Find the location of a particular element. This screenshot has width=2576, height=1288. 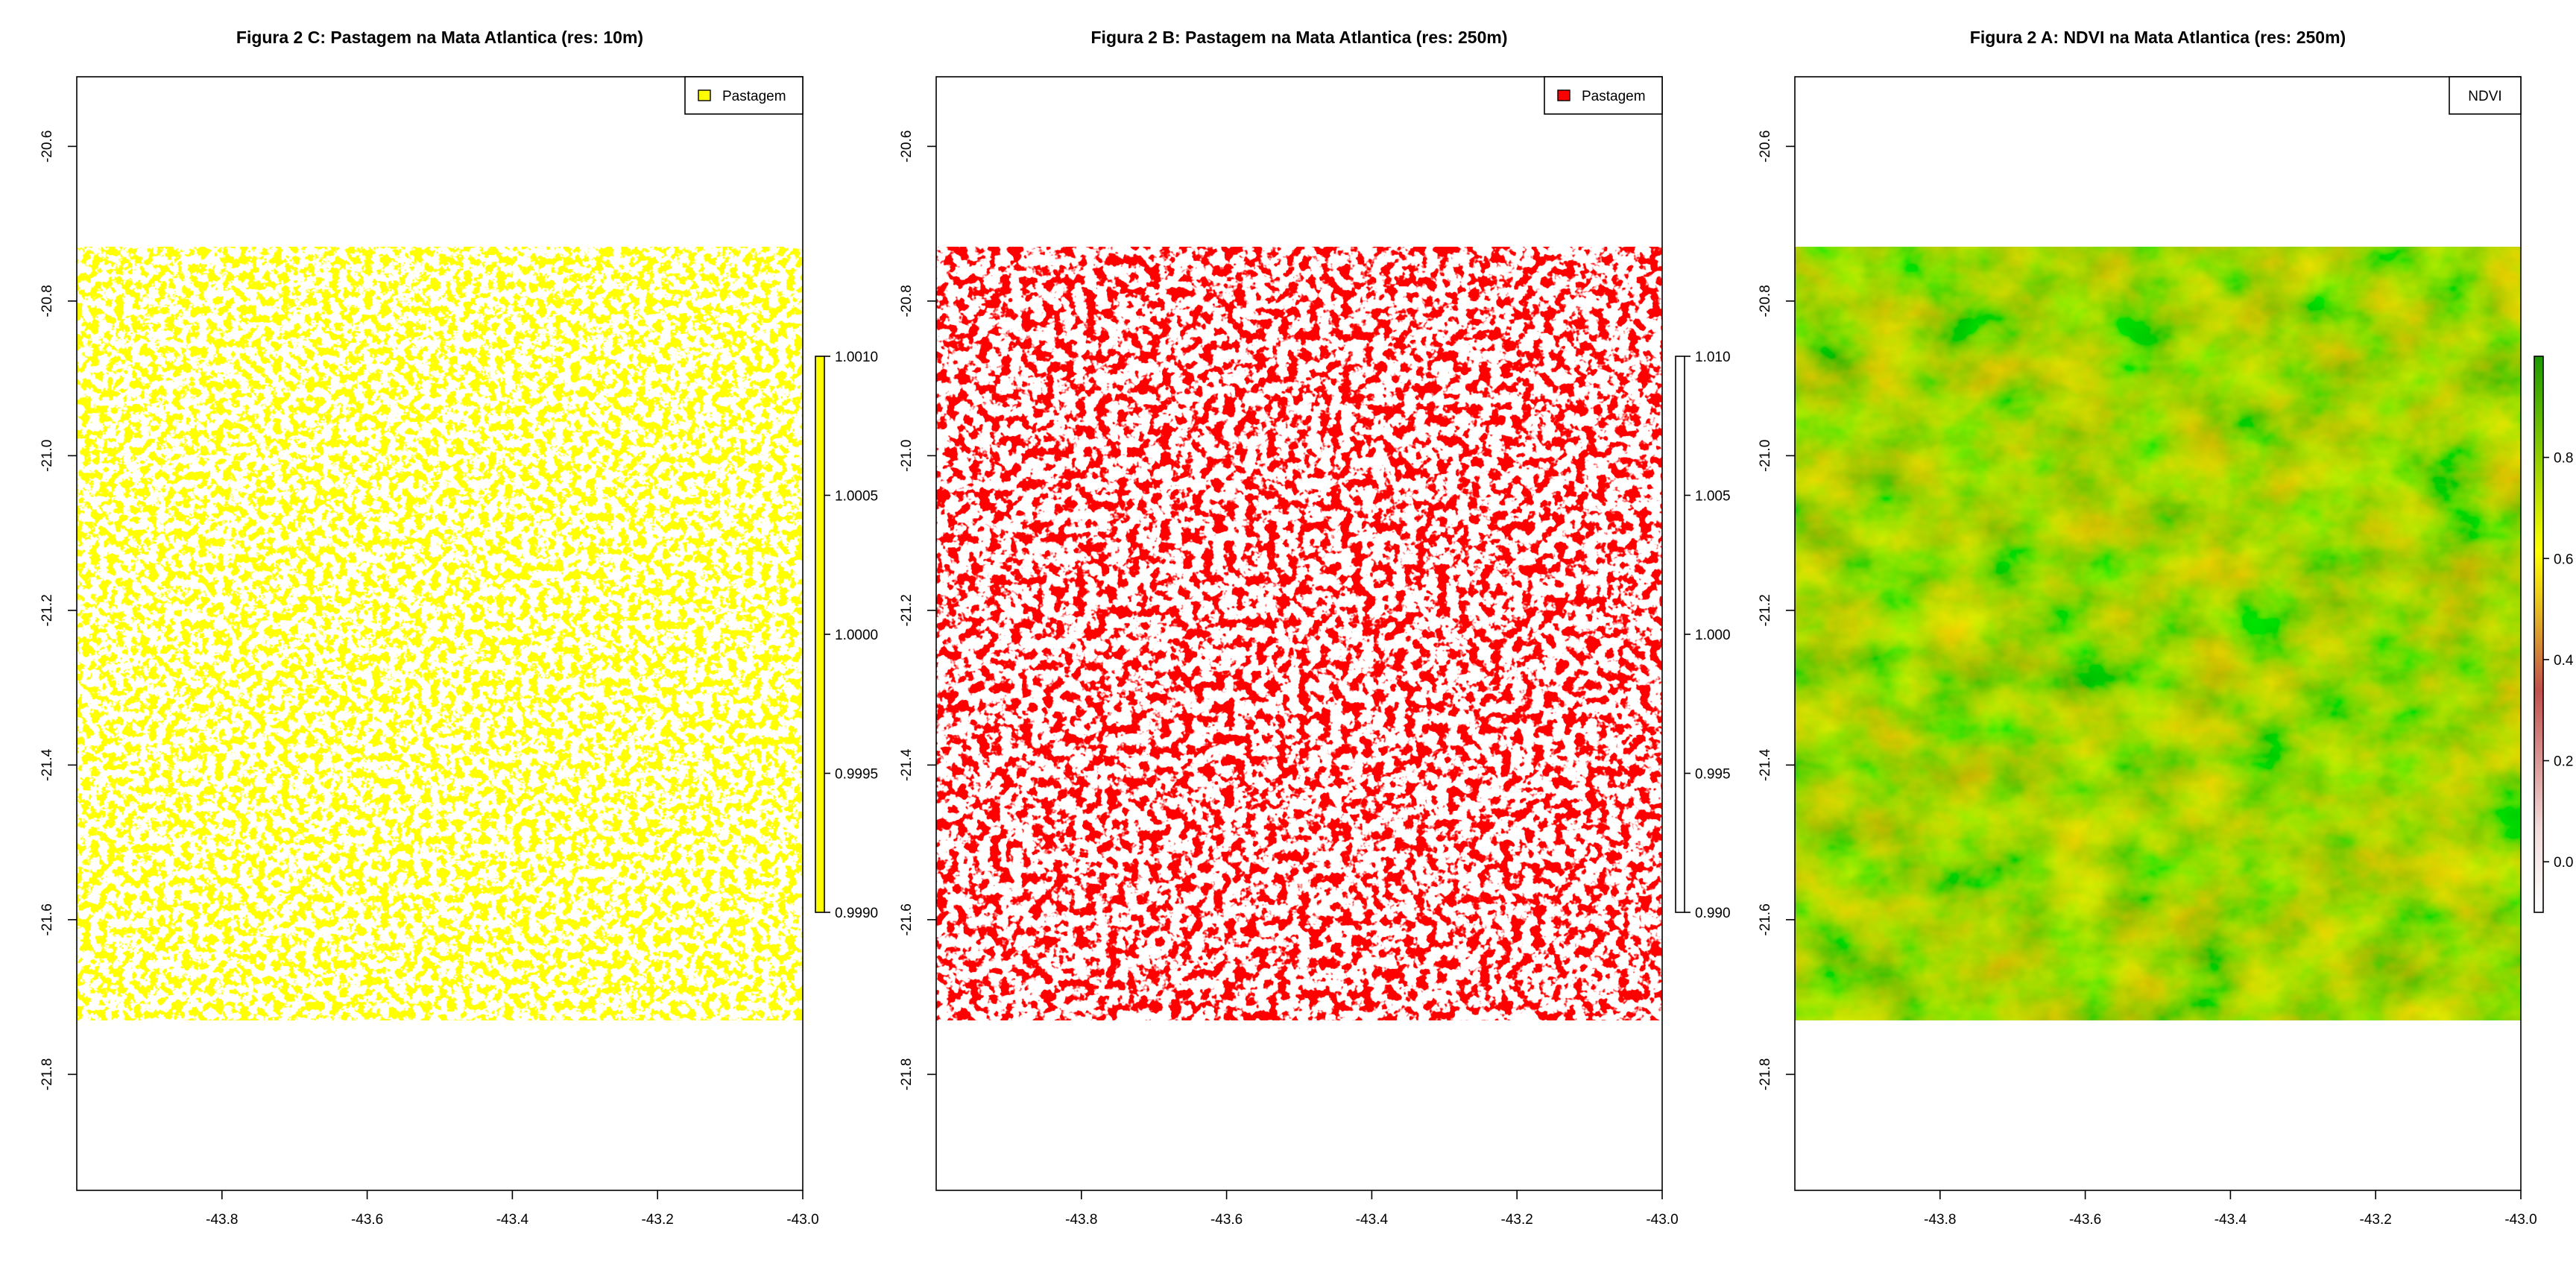

colorbar: 1.010 1.005 1.000 0.995 0.990 is located at coordinates (1703, 635).